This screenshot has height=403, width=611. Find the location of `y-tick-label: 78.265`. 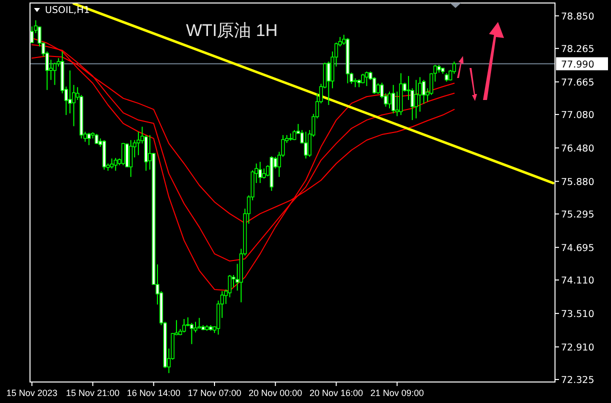

y-tick-label: 78.265 is located at coordinates (577, 49).